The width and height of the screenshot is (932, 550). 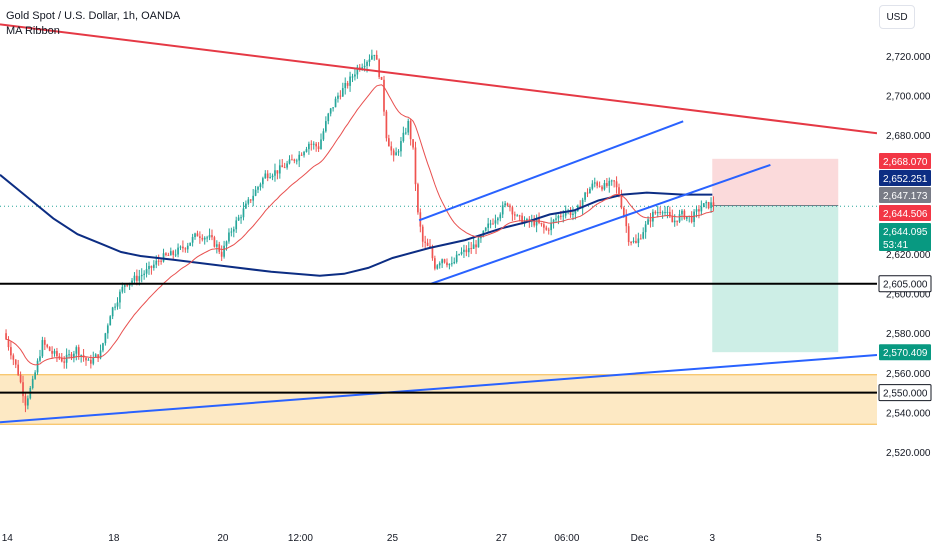 What do you see at coordinates (897, 17) in the screenshot?
I see `currency-button: USD` at bounding box center [897, 17].